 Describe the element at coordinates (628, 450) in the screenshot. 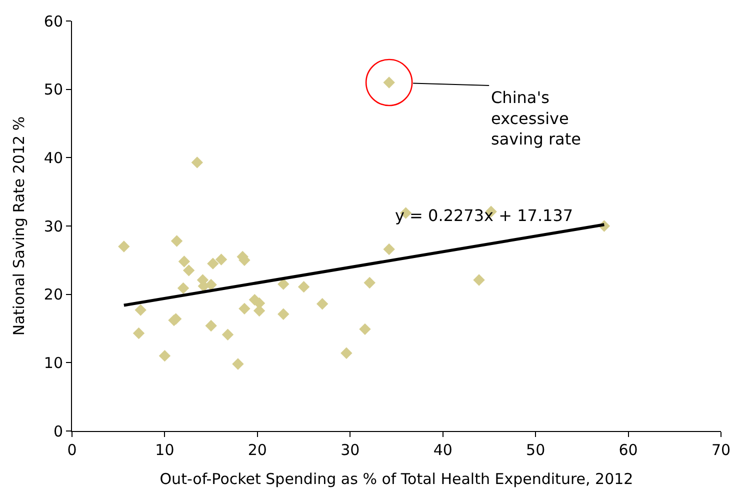

I see `x-tick-label: 60` at that location.